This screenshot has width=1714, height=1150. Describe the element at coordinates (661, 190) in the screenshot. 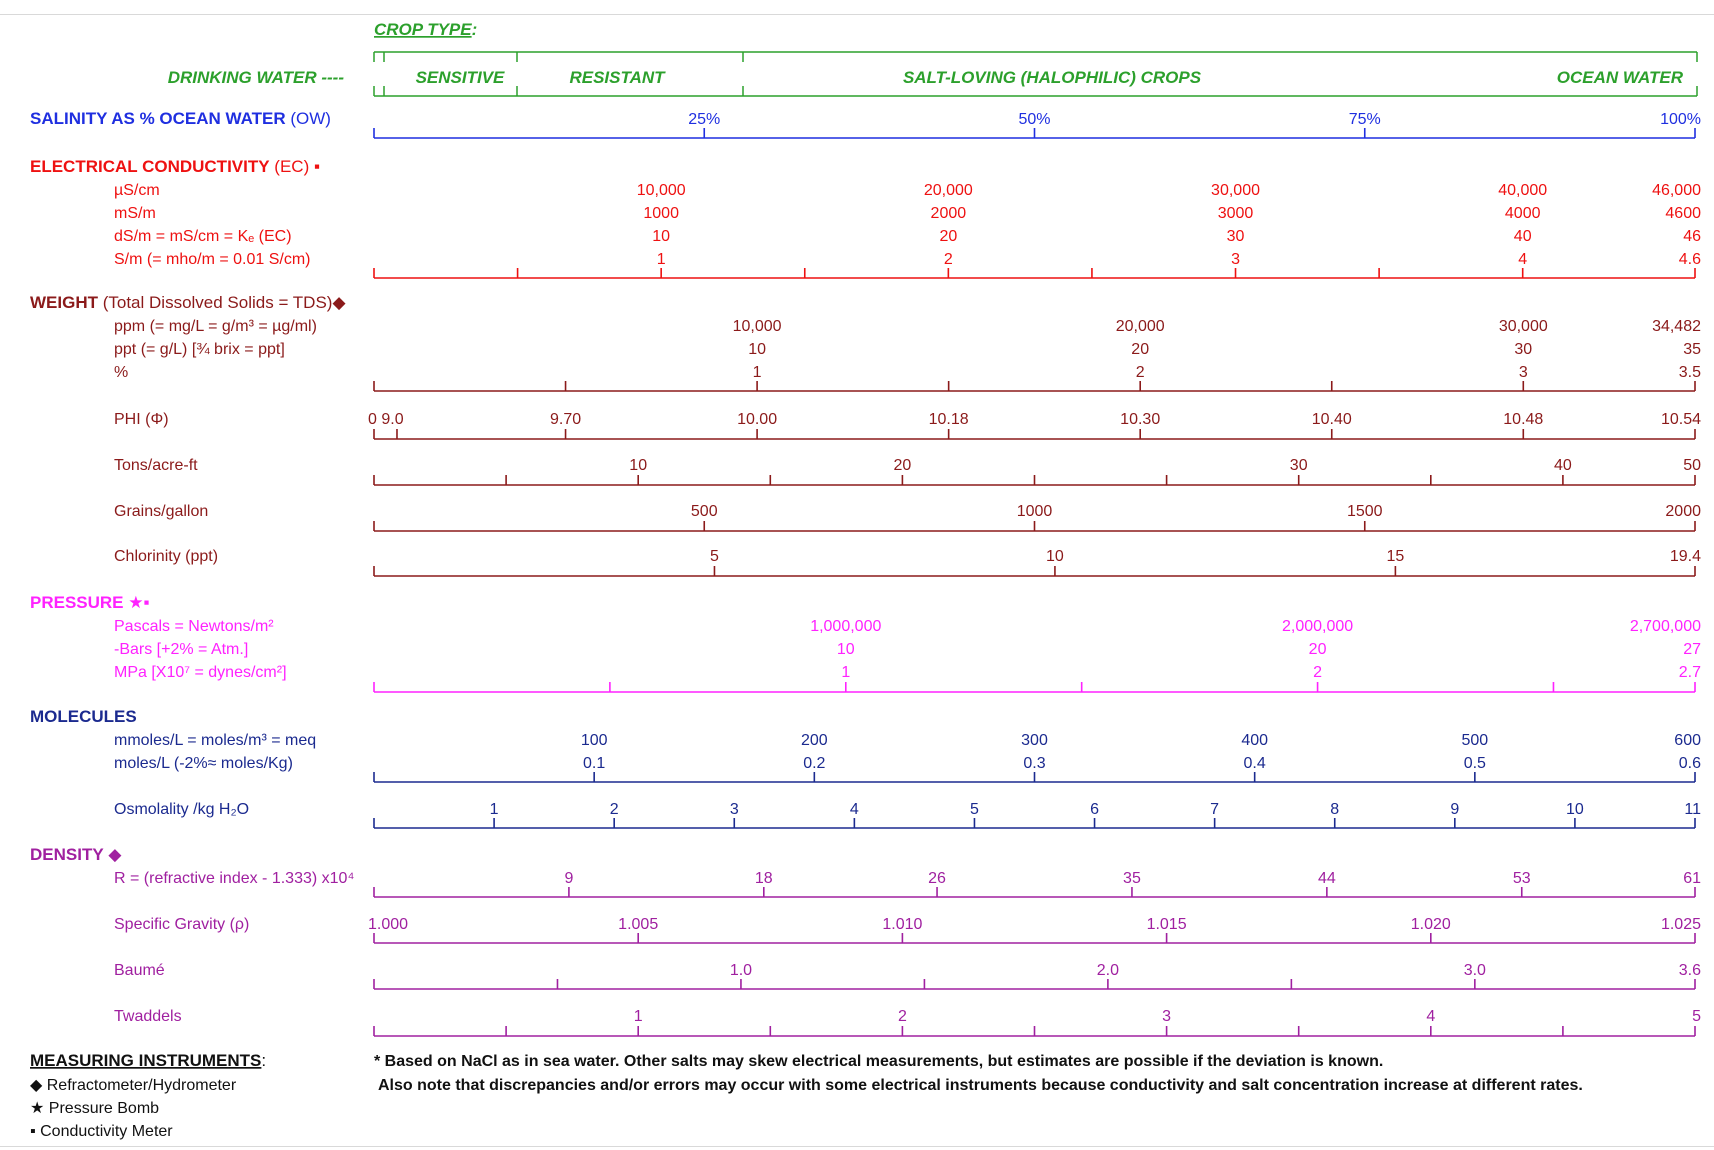

I see `ec-value-label: 10,000` at that location.